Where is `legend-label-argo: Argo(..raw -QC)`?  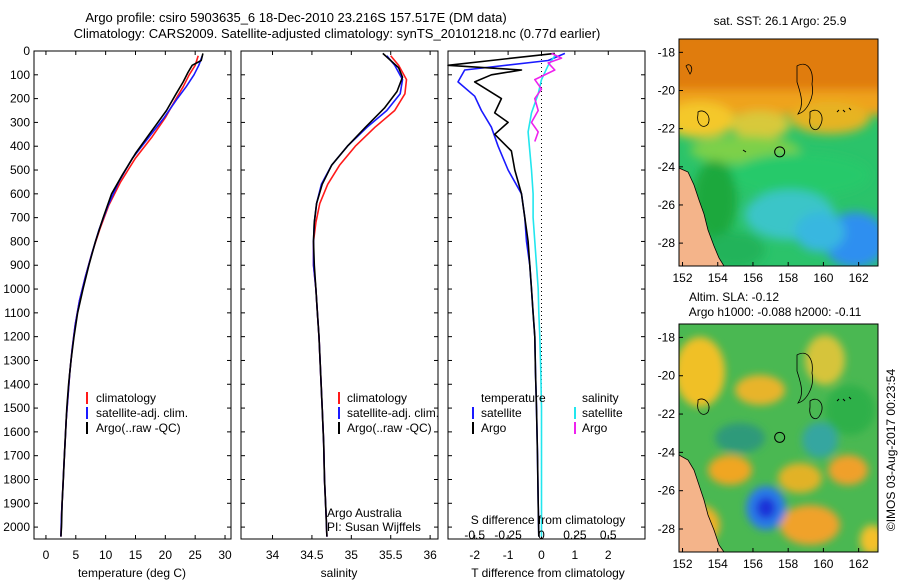
legend-label-argo: Argo(..raw -QC) is located at coordinates (389, 428).